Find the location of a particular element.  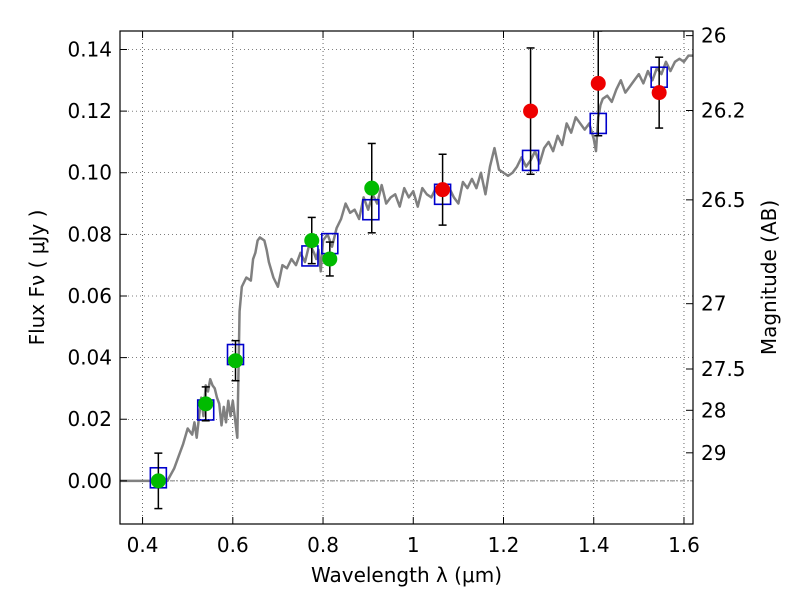

y-tick-label: 0.12 is located at coordinates (89, 111).